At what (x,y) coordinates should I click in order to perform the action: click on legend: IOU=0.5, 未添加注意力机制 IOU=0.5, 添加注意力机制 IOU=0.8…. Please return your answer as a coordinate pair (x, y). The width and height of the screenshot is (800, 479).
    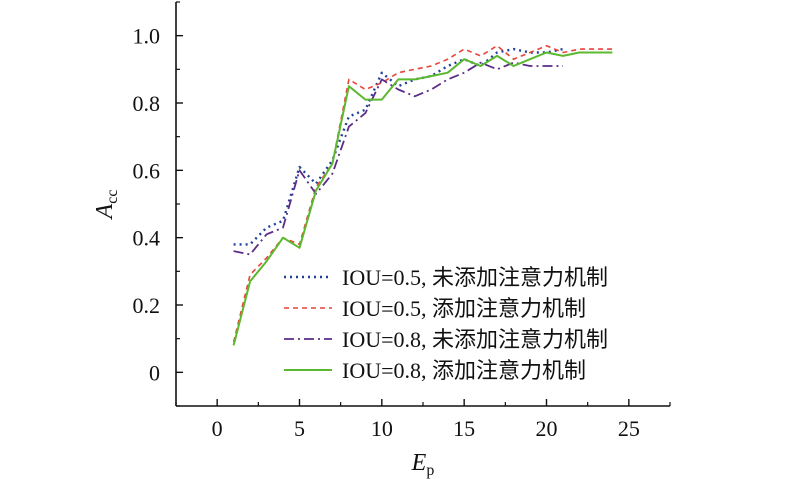
    Looking at the image, I should click on (446, 324).